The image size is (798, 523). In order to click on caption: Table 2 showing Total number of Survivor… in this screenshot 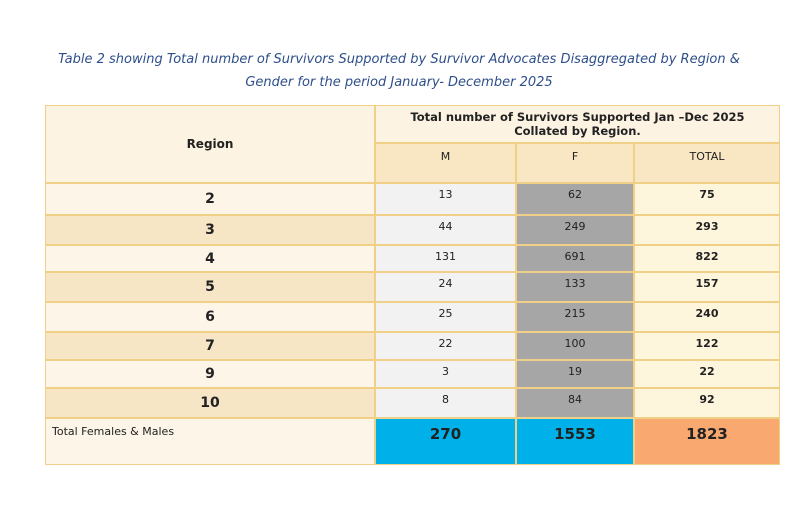, I will do `click(399, 59)`.